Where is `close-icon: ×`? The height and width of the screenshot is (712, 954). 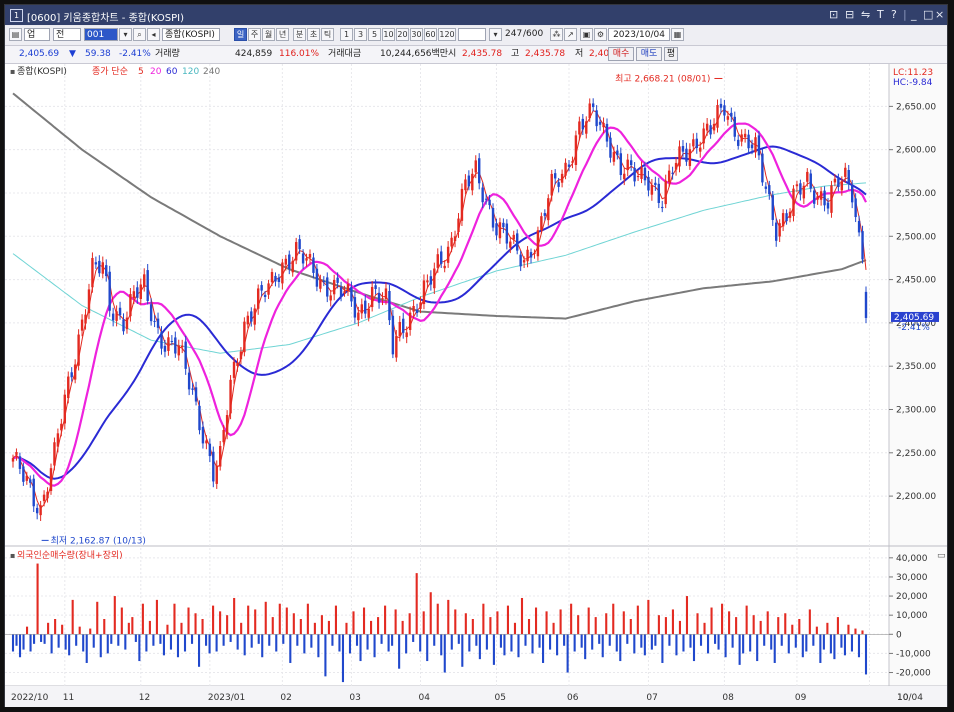
close-icon: × is located at coordinates (940, 14).